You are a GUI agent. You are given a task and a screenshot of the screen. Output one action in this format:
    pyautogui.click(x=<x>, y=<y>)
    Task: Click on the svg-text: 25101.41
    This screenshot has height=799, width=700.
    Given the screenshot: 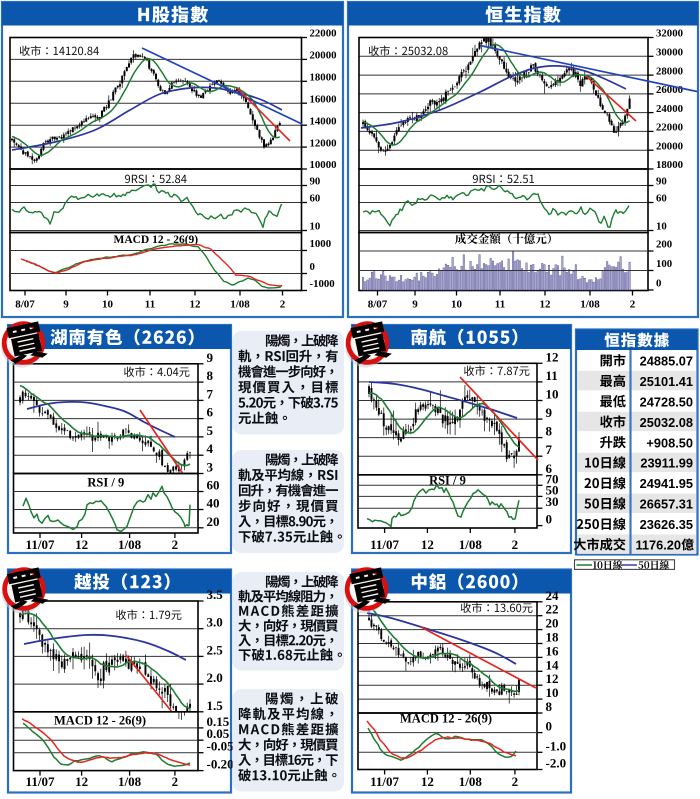 What is the action you would take?
    pyautogui.click(x=666, y=381)
    